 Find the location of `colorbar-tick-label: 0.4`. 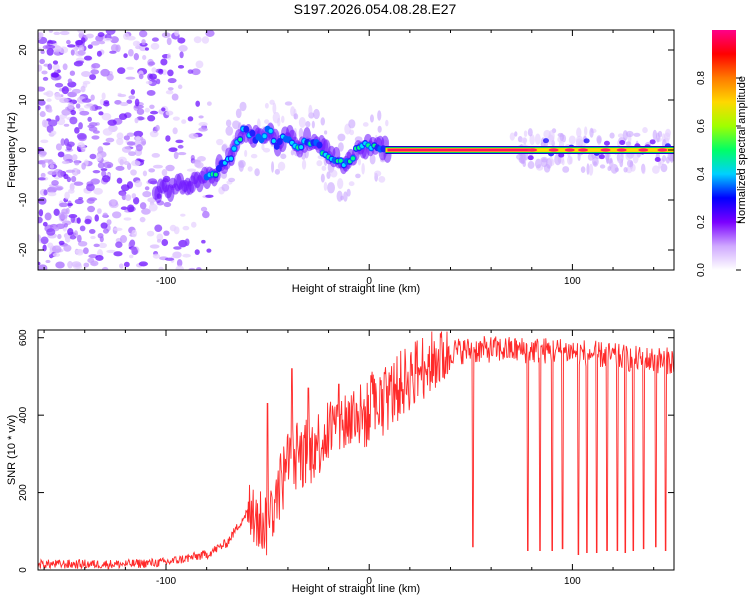

colorbar-tick-label: 0.4 is located at coordinates (701, 174).